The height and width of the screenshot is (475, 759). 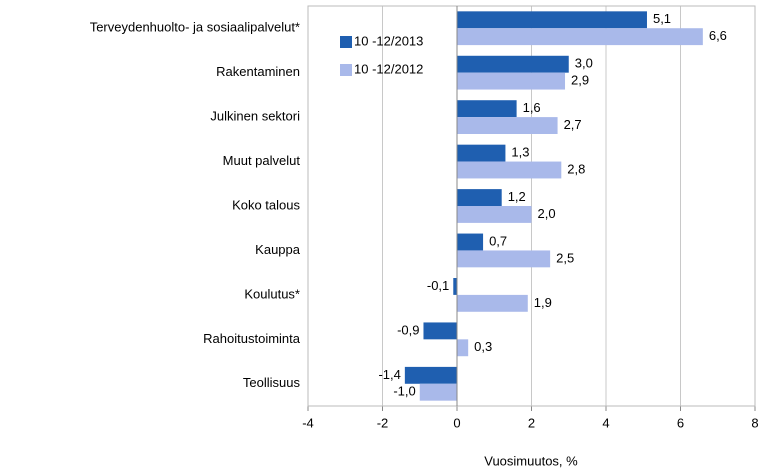 I want to click on x-axis-label: Vuosimuutos, %, so click(x=531, y=460).